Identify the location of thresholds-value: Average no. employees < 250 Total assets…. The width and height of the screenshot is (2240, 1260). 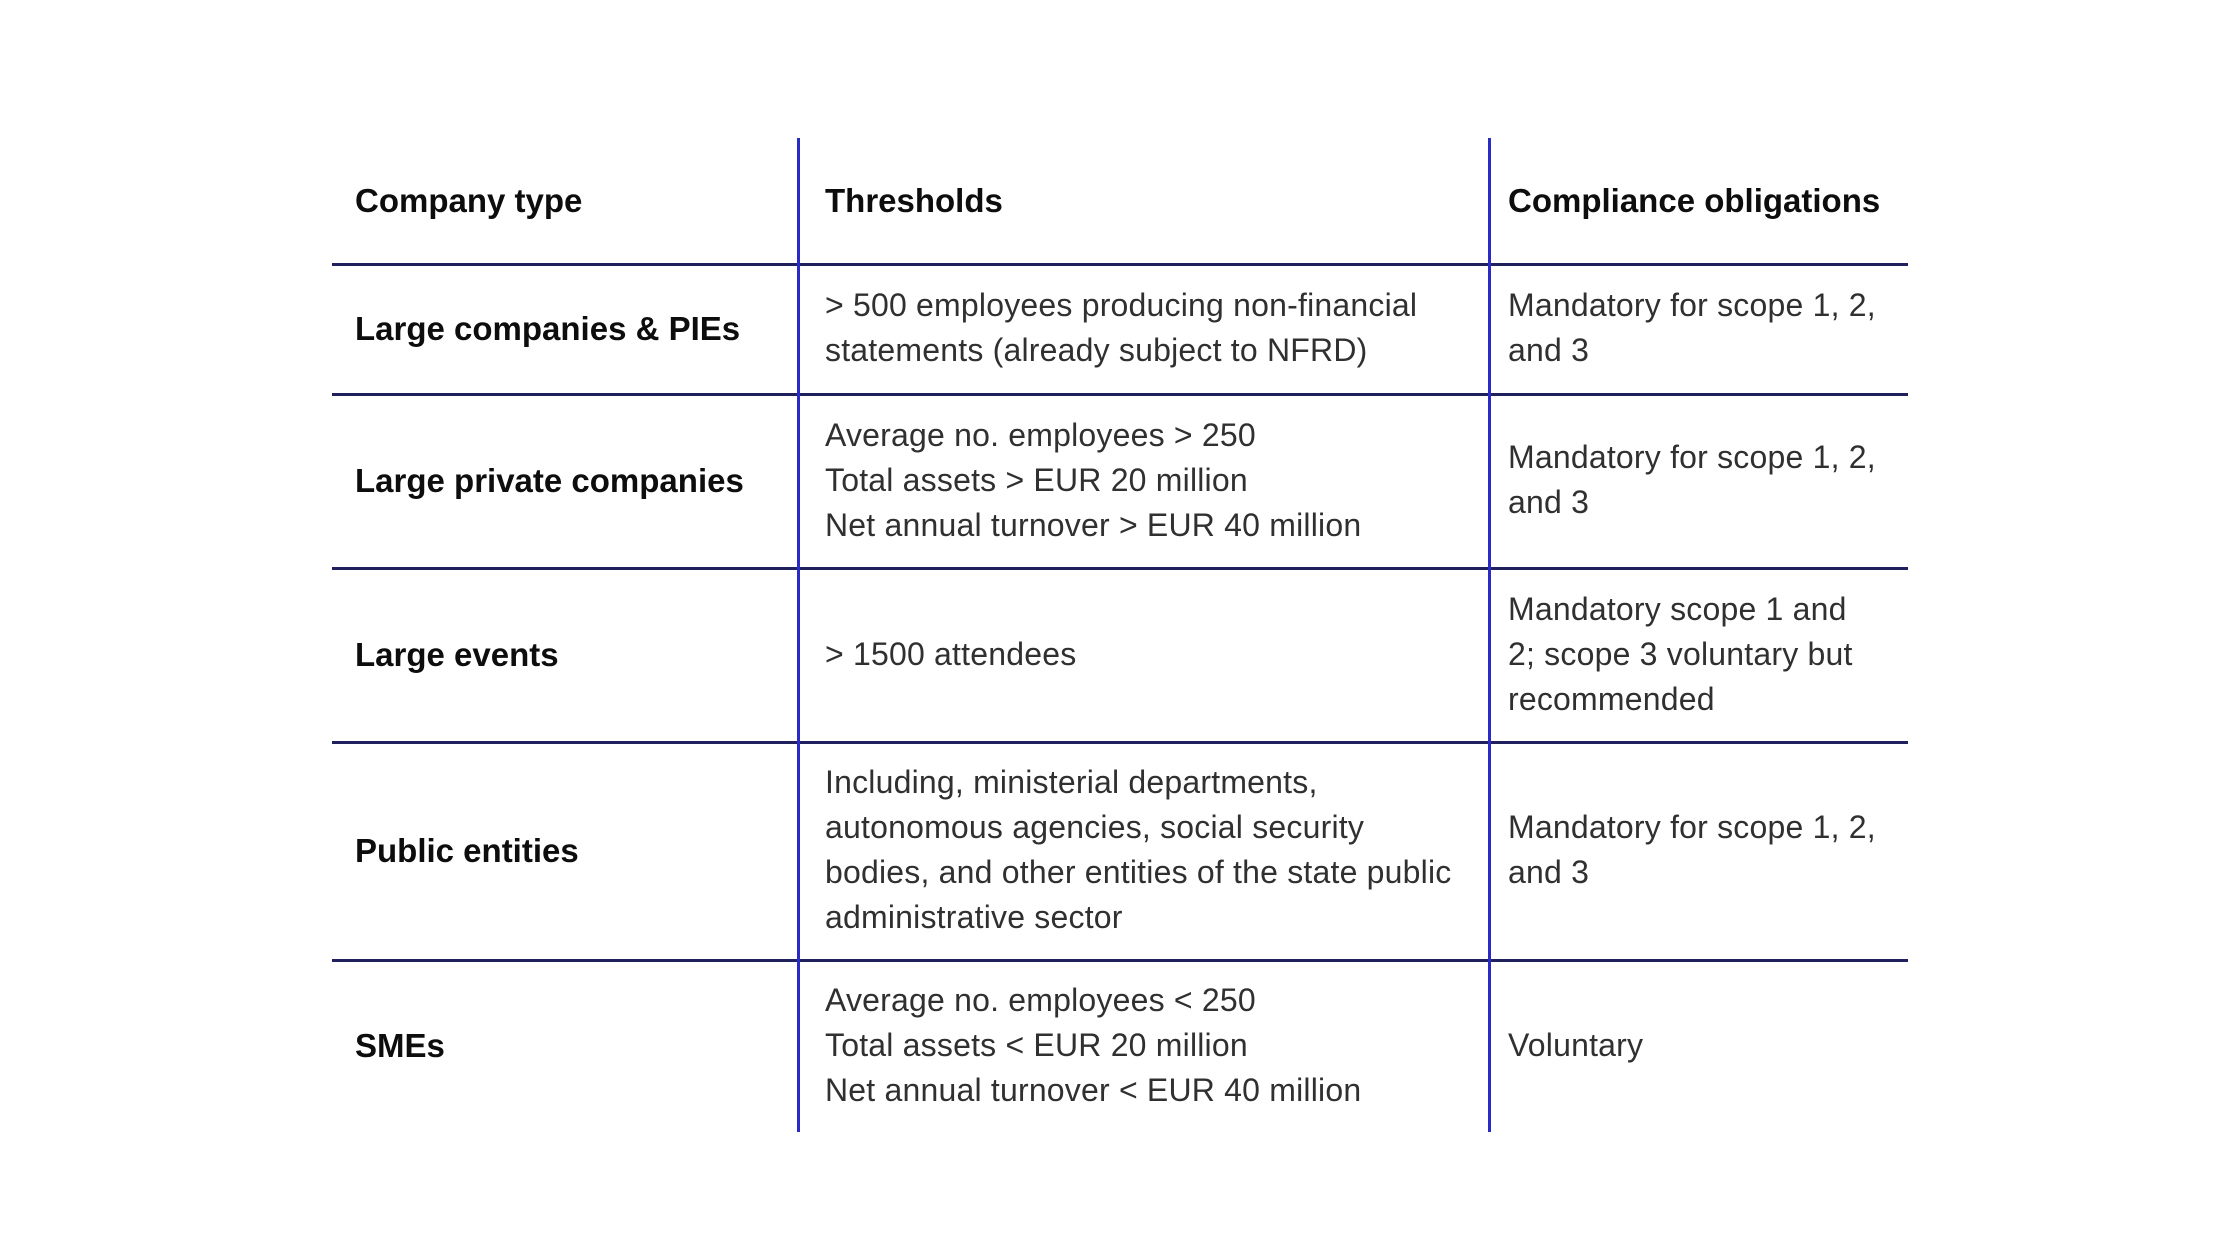
(1093, 1045).